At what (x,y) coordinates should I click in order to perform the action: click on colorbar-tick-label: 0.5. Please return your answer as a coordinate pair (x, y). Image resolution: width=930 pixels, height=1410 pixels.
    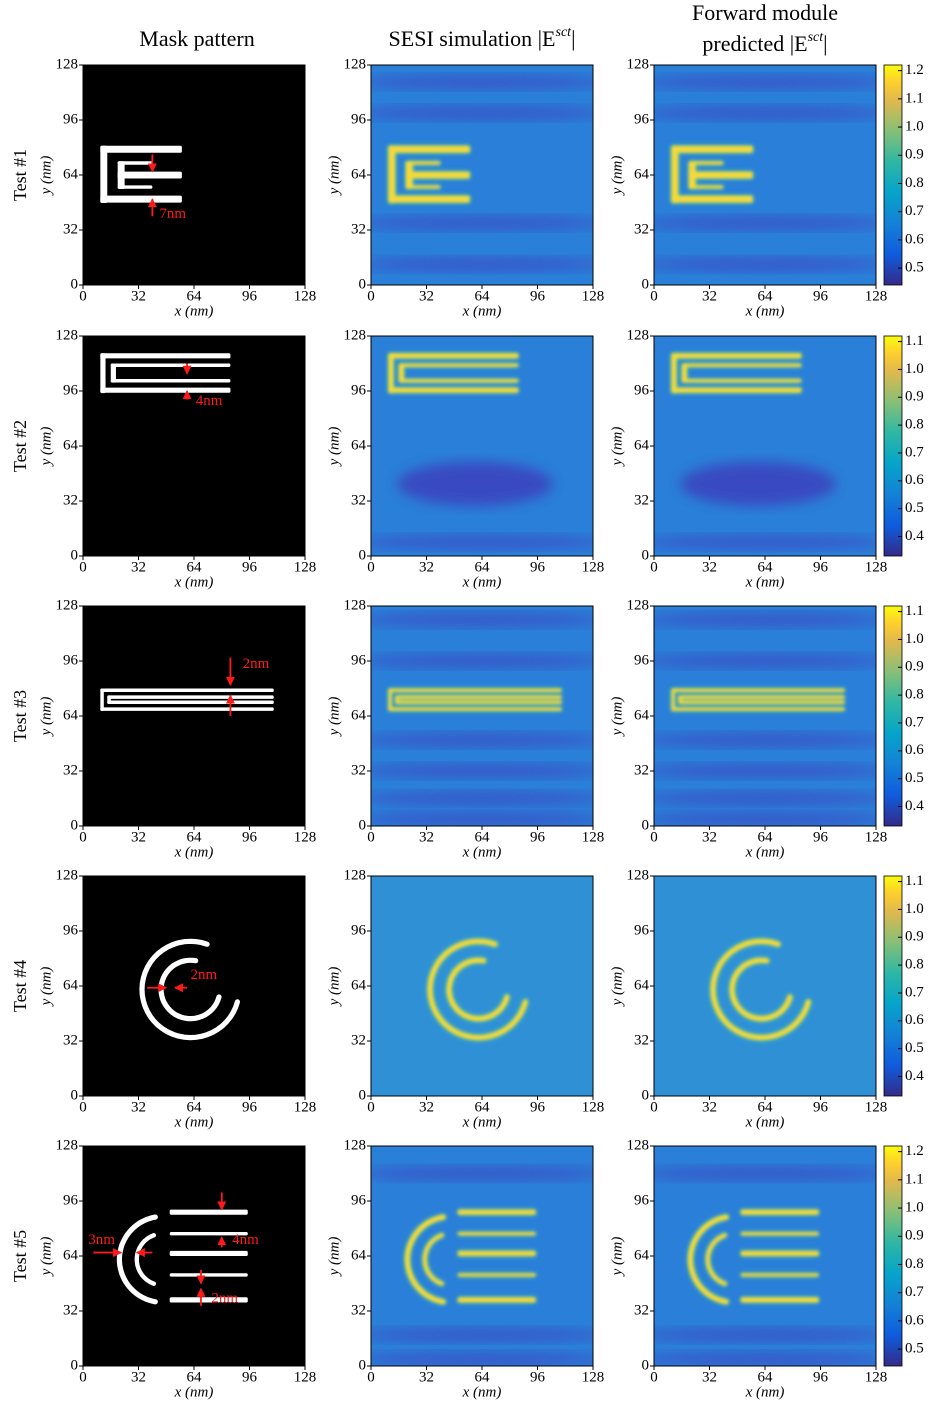
    Looking at the image, I should click on (914, 778).